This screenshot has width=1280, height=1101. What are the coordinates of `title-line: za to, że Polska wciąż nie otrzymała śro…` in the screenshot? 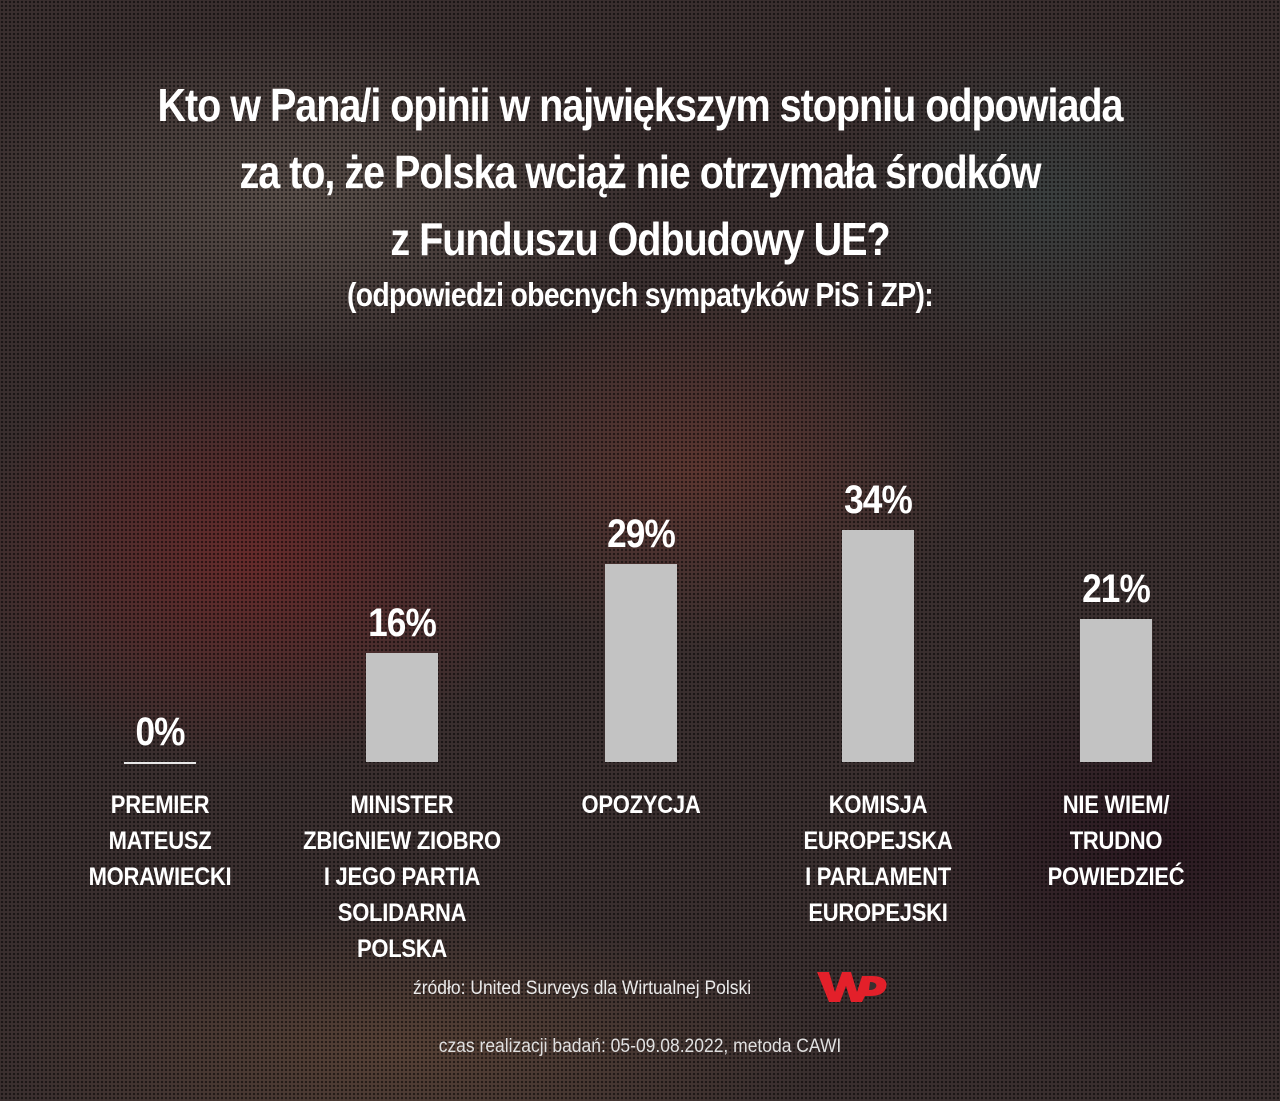 It's located at (640, 172).